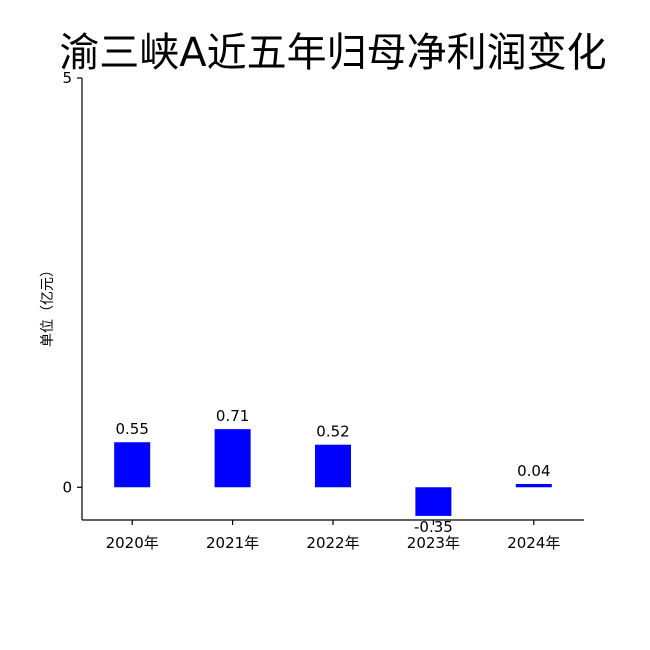  Describe the element at coordinates (332, 543) in the screenshot. I see `x-tick-label: 2022年` at that location.